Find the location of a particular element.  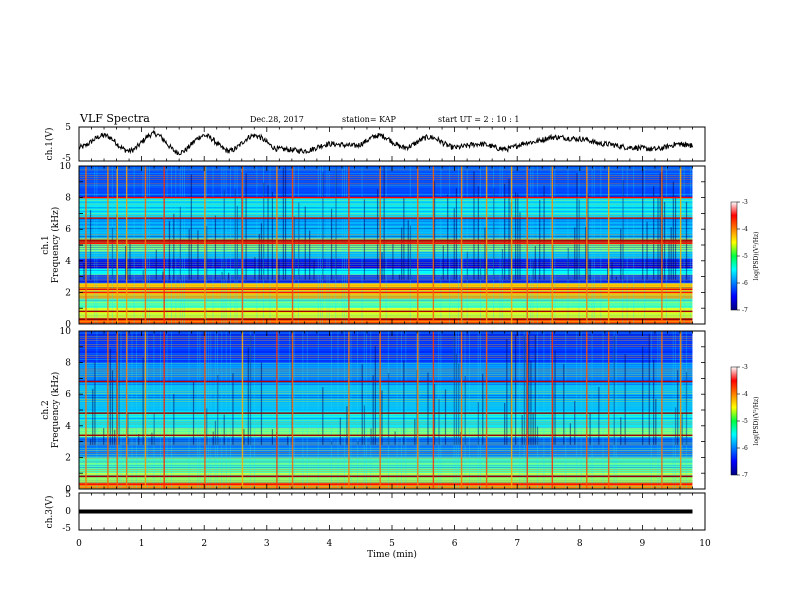

date-label: Dec.28, 2017 is located at coordinates (277, 119).